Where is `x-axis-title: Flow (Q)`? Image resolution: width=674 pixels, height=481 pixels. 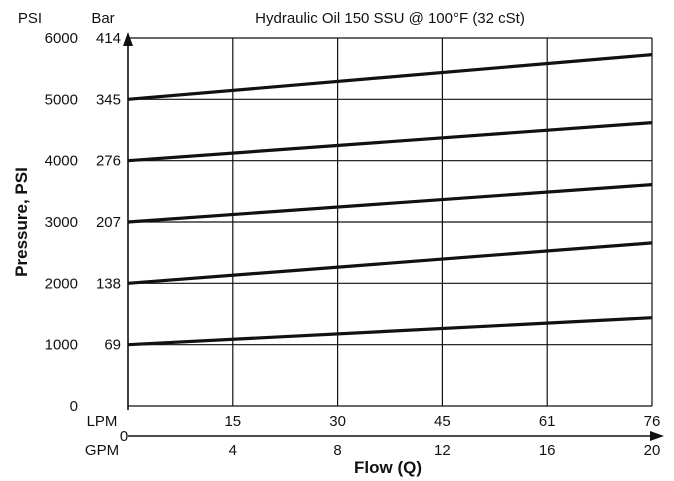
x-axis-title: Flow (Q) is located at coordinates (388, 467).